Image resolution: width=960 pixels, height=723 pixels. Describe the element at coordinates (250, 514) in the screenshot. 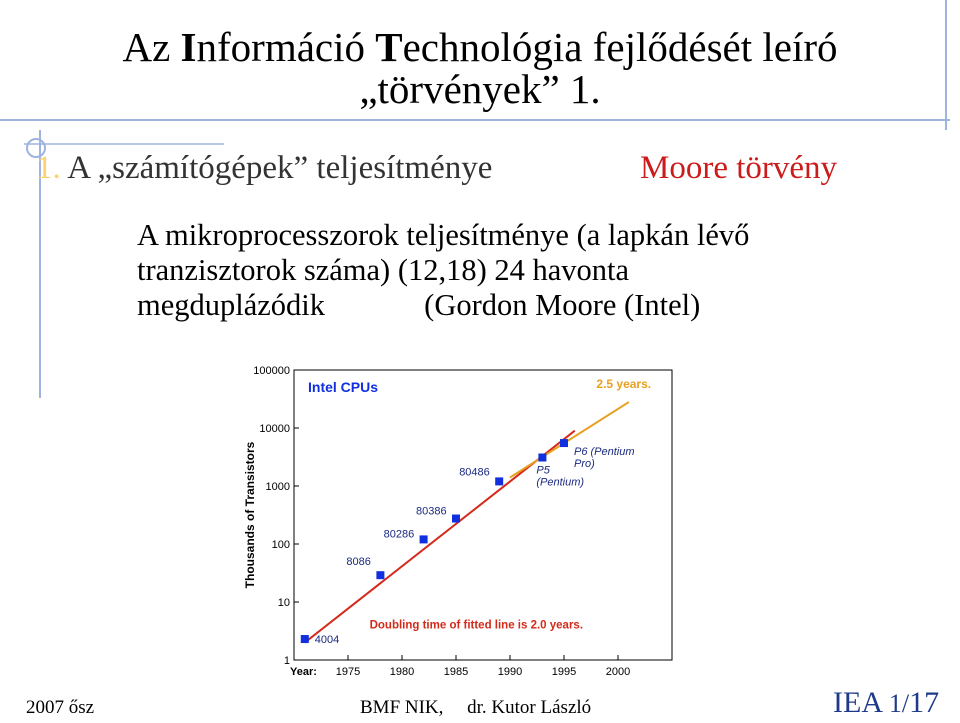

I see `y-axis-label: Thousands of Transistors` at that location.